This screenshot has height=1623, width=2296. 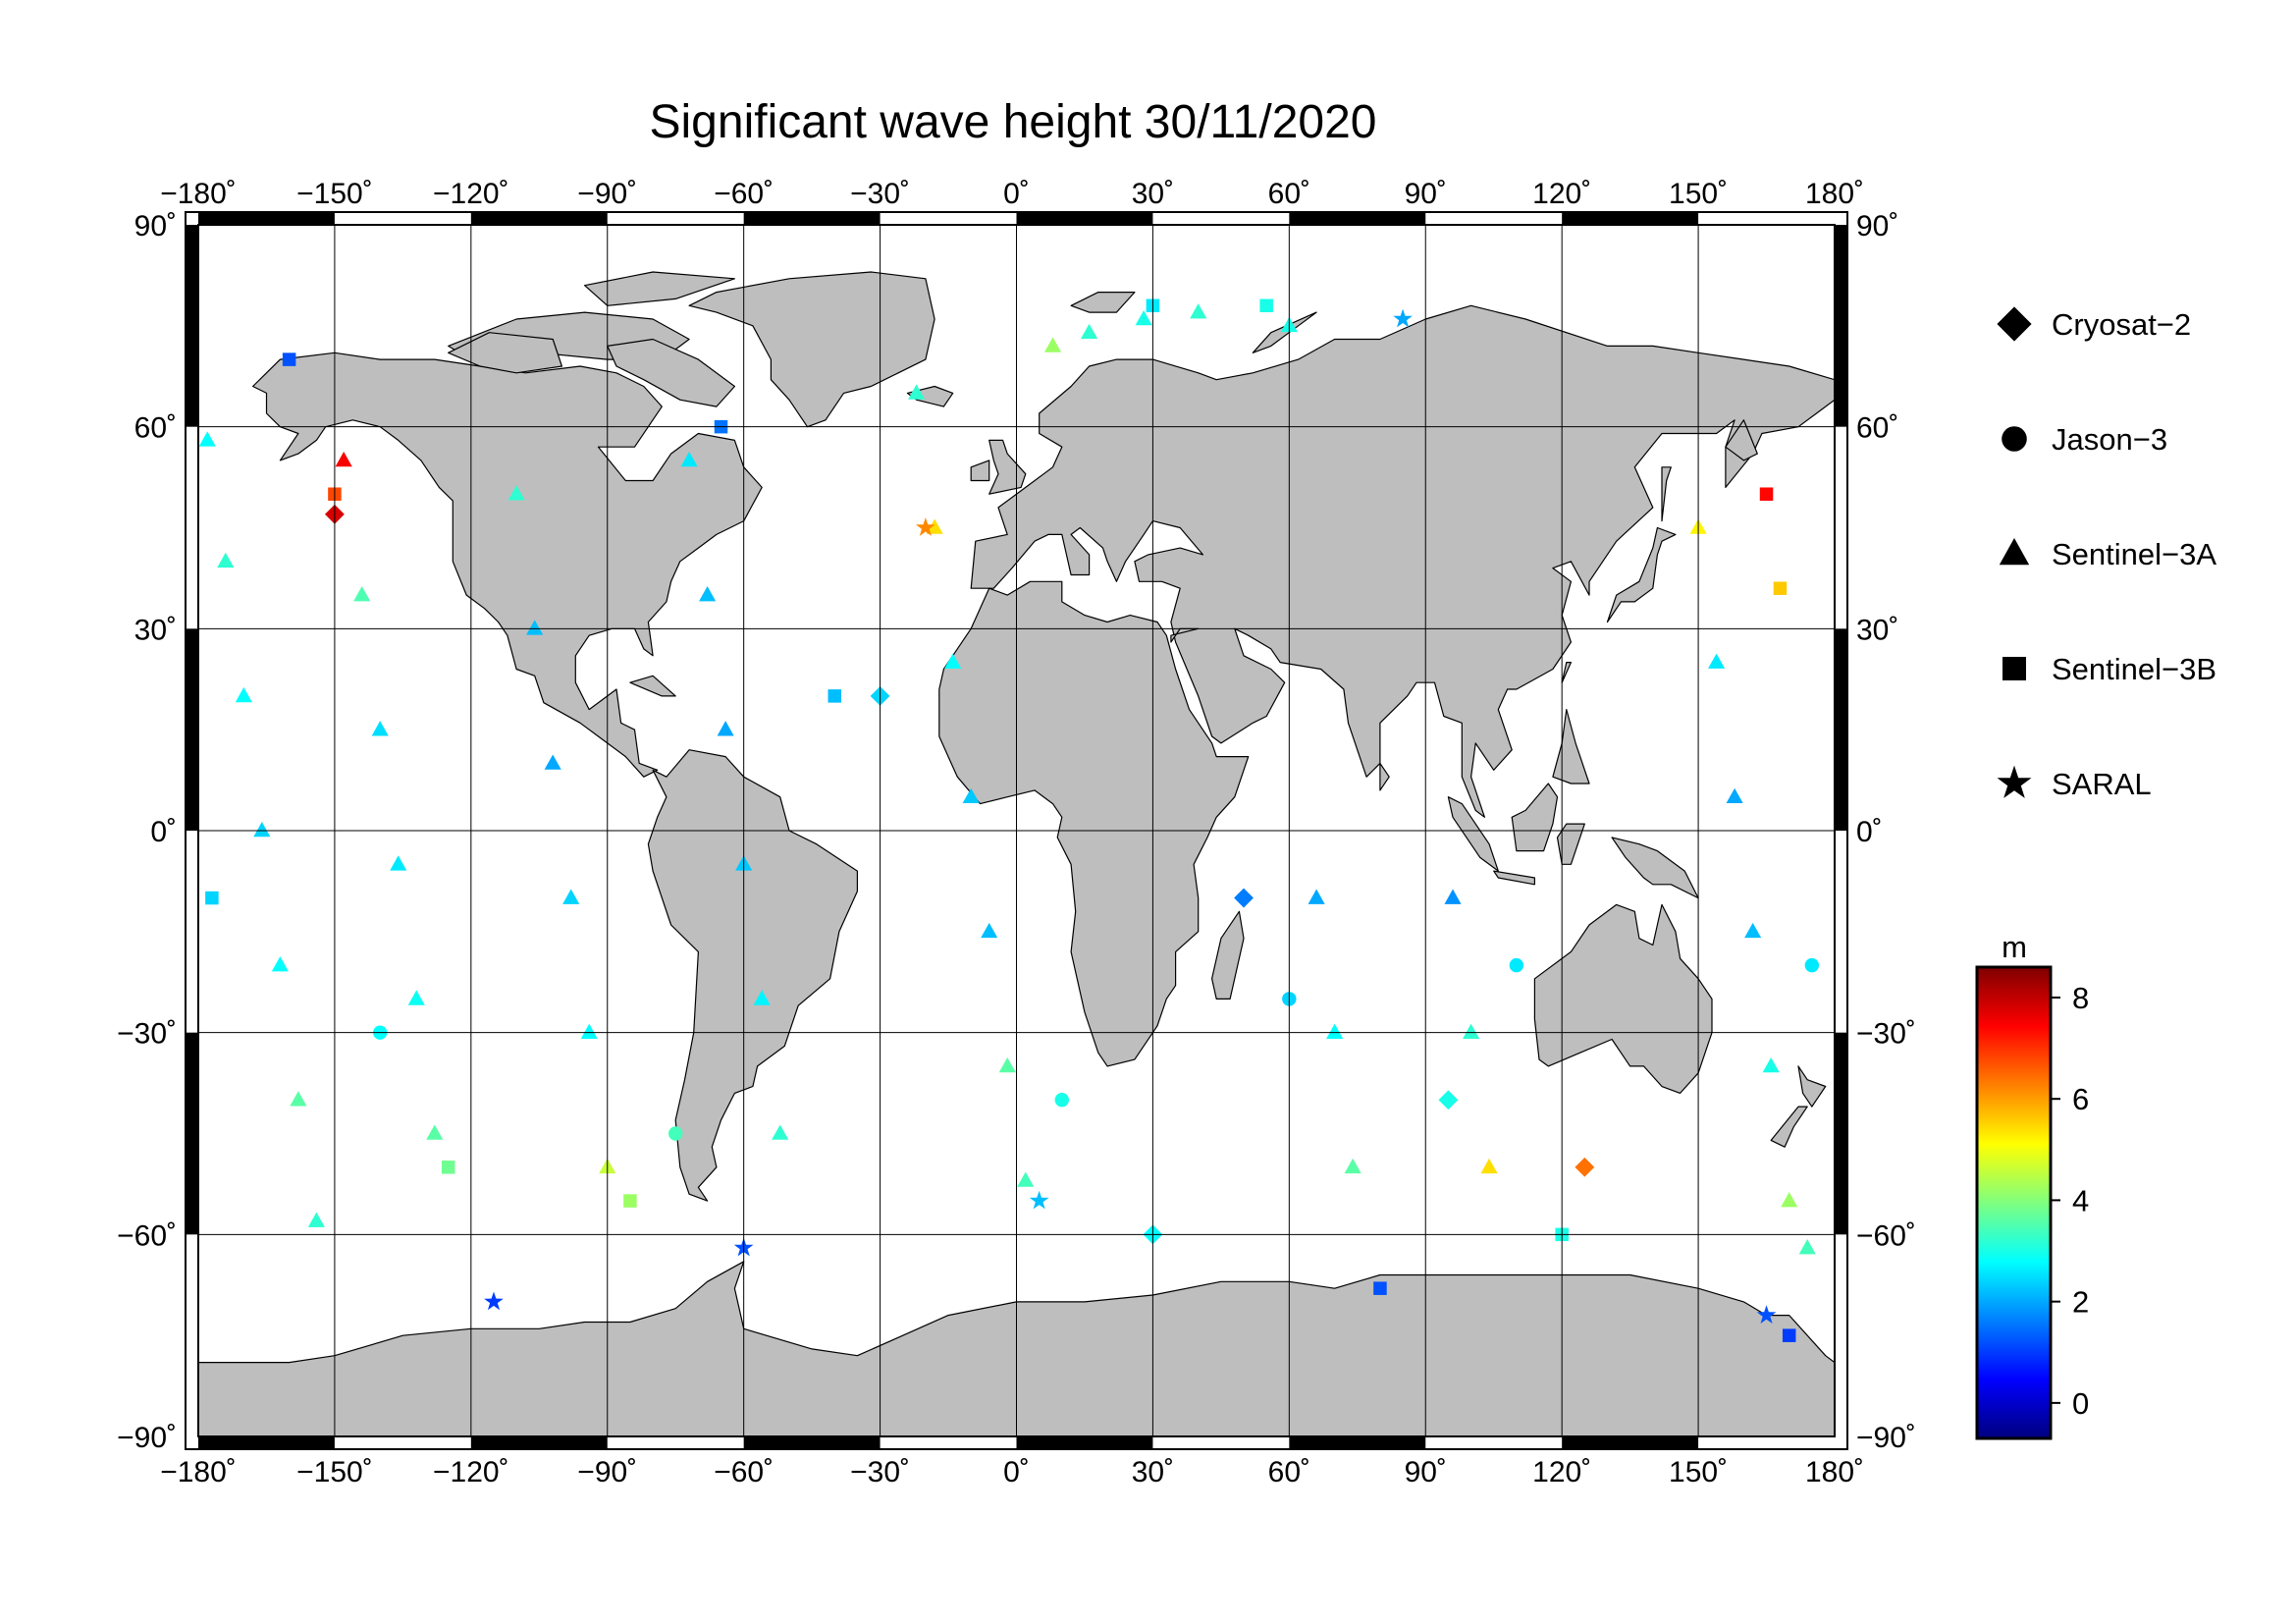 What do you see at coordinates (1835, 194) in the screenshot?
I see `lon-tick-label-top: 180˚` at bounding box center [1835, 194].